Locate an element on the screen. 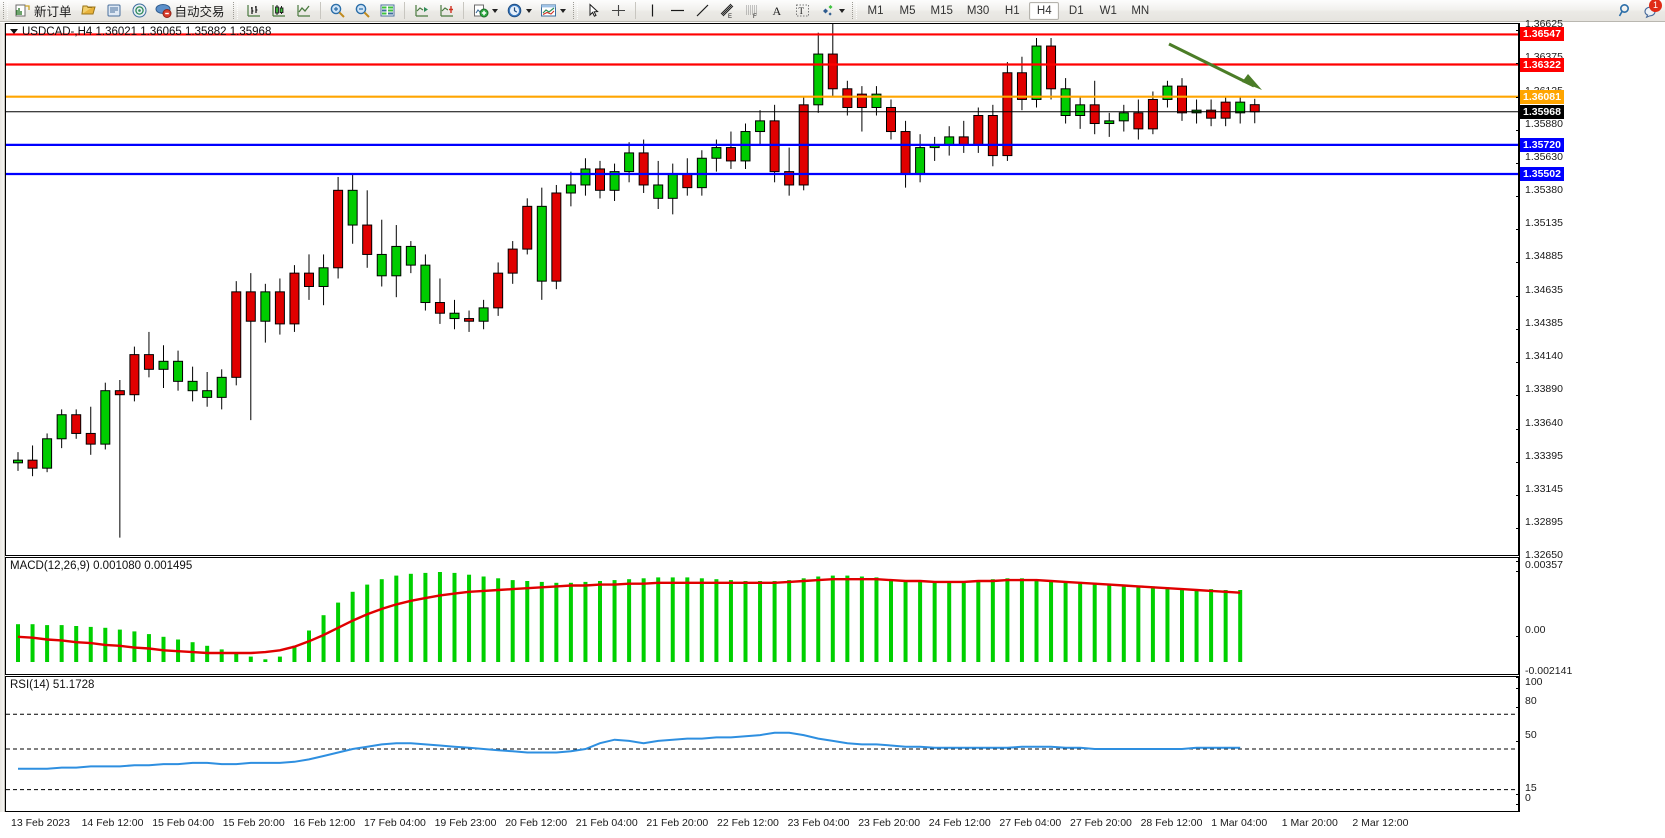  time-axis-tick: 28 Feb 12:00 is located at coordinates (1171, 823).